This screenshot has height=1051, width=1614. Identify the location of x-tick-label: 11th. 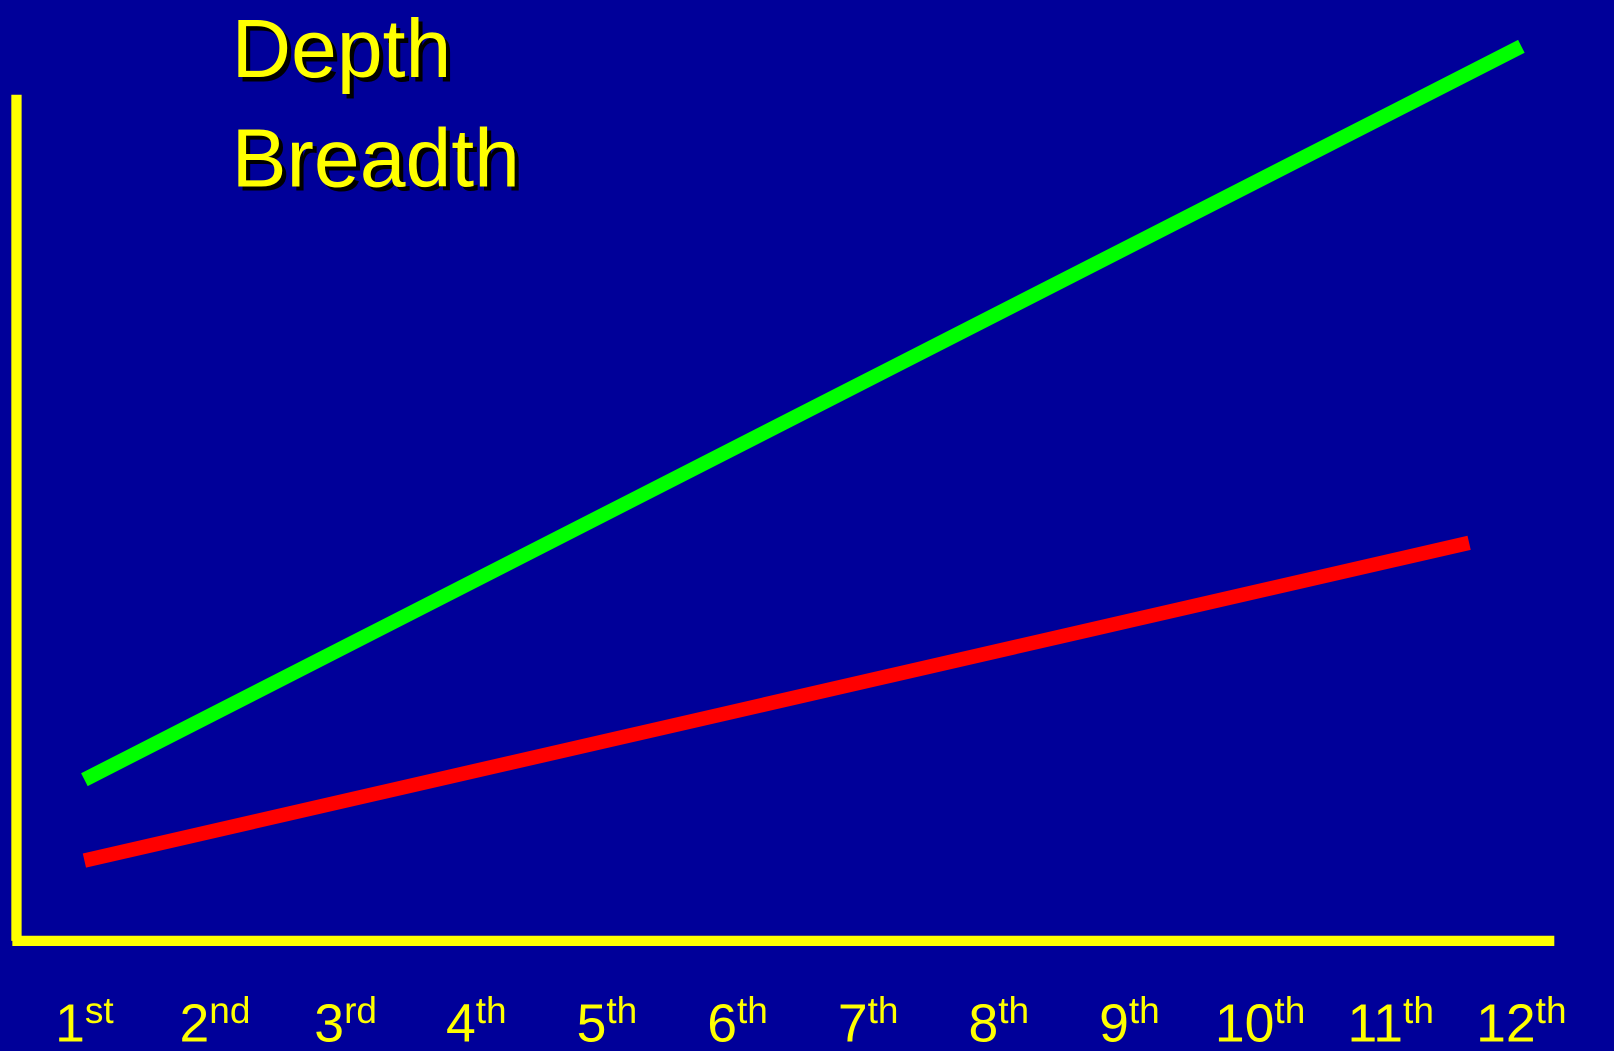
(1390, 1020).